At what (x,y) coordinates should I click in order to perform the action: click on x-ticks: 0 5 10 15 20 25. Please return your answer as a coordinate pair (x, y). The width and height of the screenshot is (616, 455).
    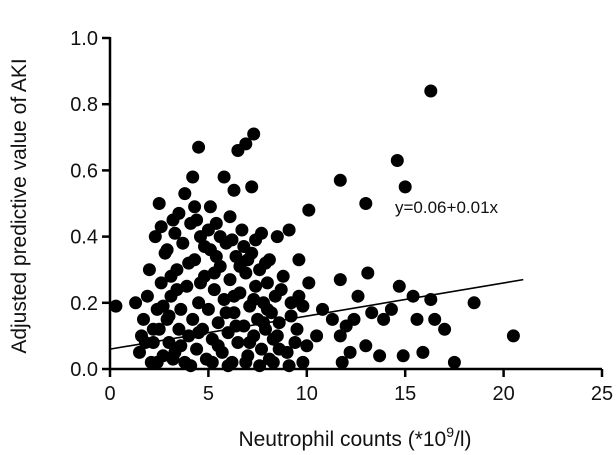
    Looking at the image, I should click on (358, 387).